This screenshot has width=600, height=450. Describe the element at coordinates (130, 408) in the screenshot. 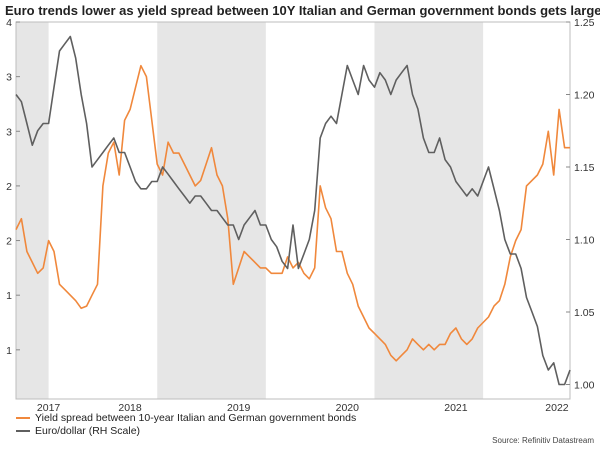

I see `x-tick-label: 2018` at that location.